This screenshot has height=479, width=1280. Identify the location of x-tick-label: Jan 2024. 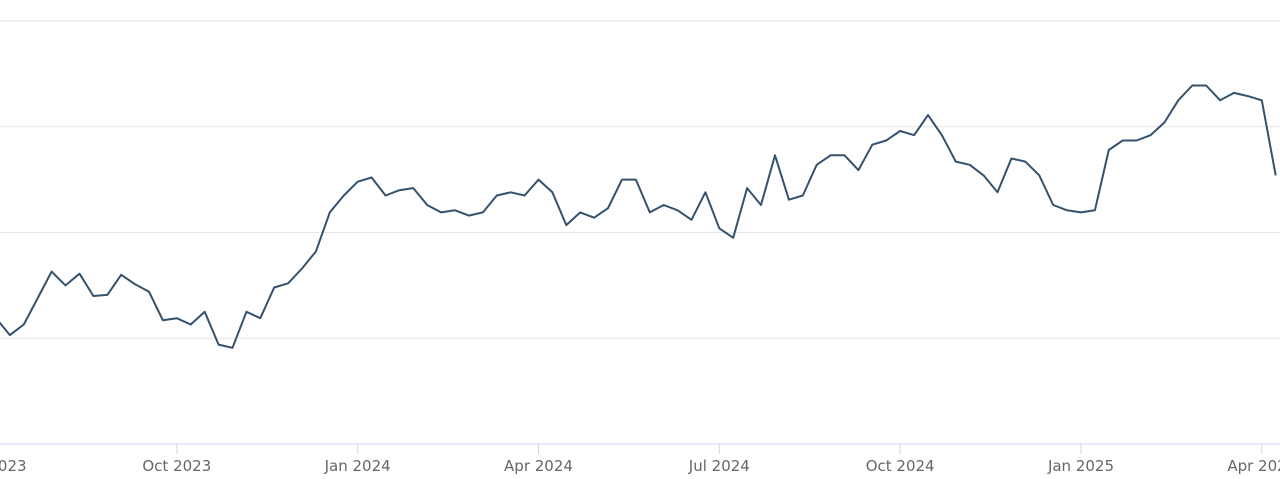
(357, 466).